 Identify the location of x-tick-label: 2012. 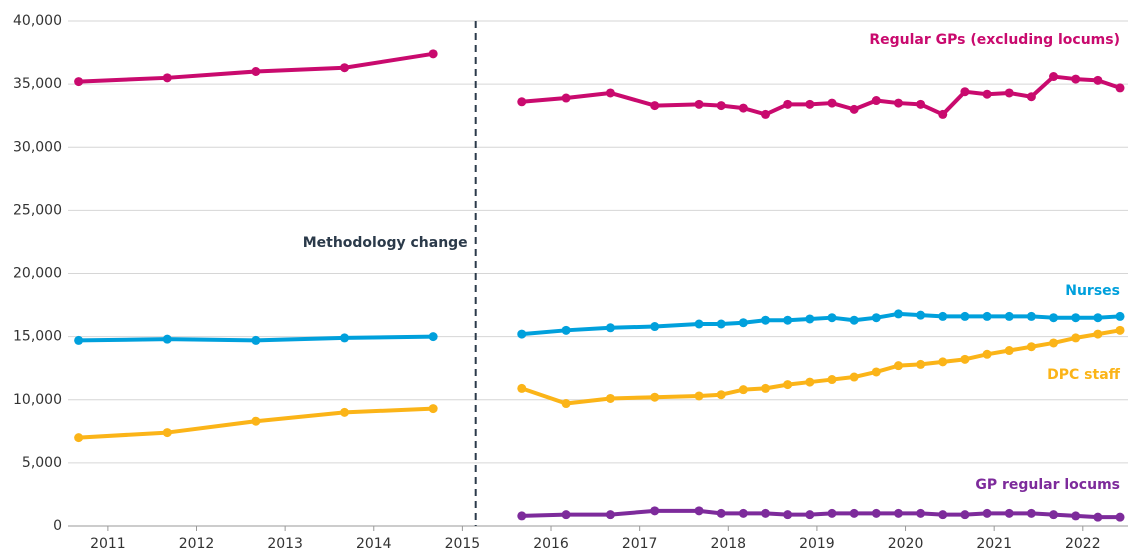
(197, 544).